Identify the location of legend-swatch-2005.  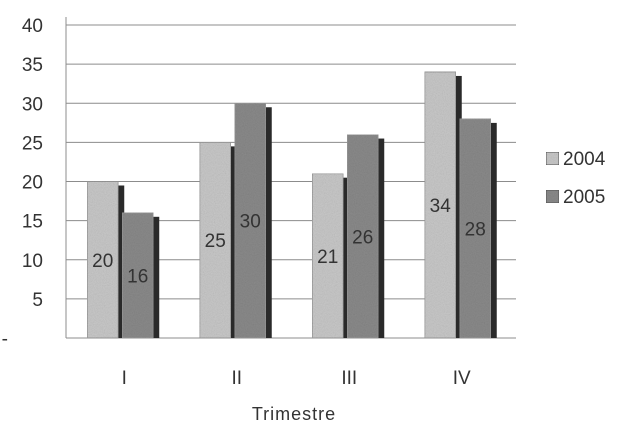
(552, 196).